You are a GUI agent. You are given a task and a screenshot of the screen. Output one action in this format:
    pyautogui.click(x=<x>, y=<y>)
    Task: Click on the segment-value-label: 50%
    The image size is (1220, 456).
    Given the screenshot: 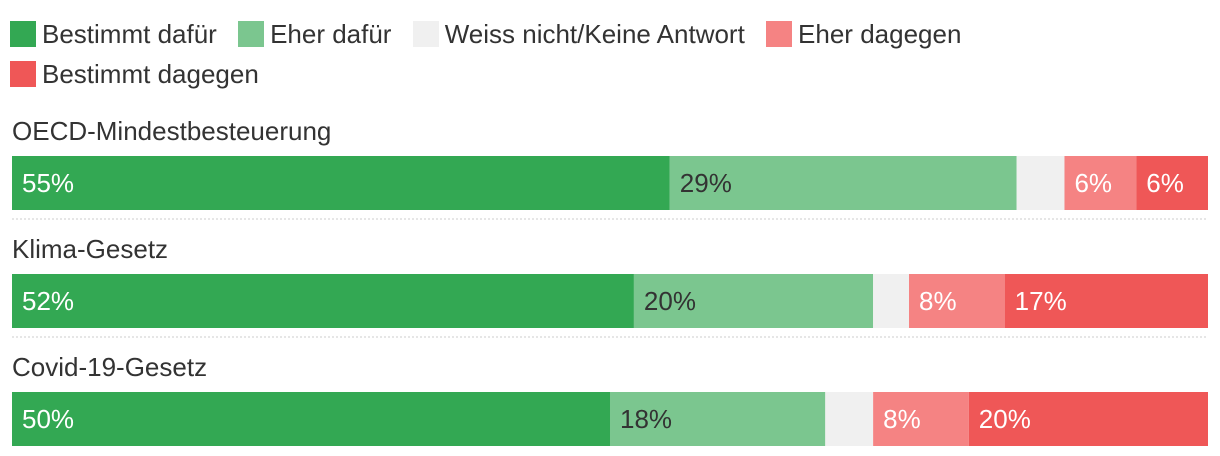 What is the action you would take?
    pyautogui.click(x=48, y=419)
    